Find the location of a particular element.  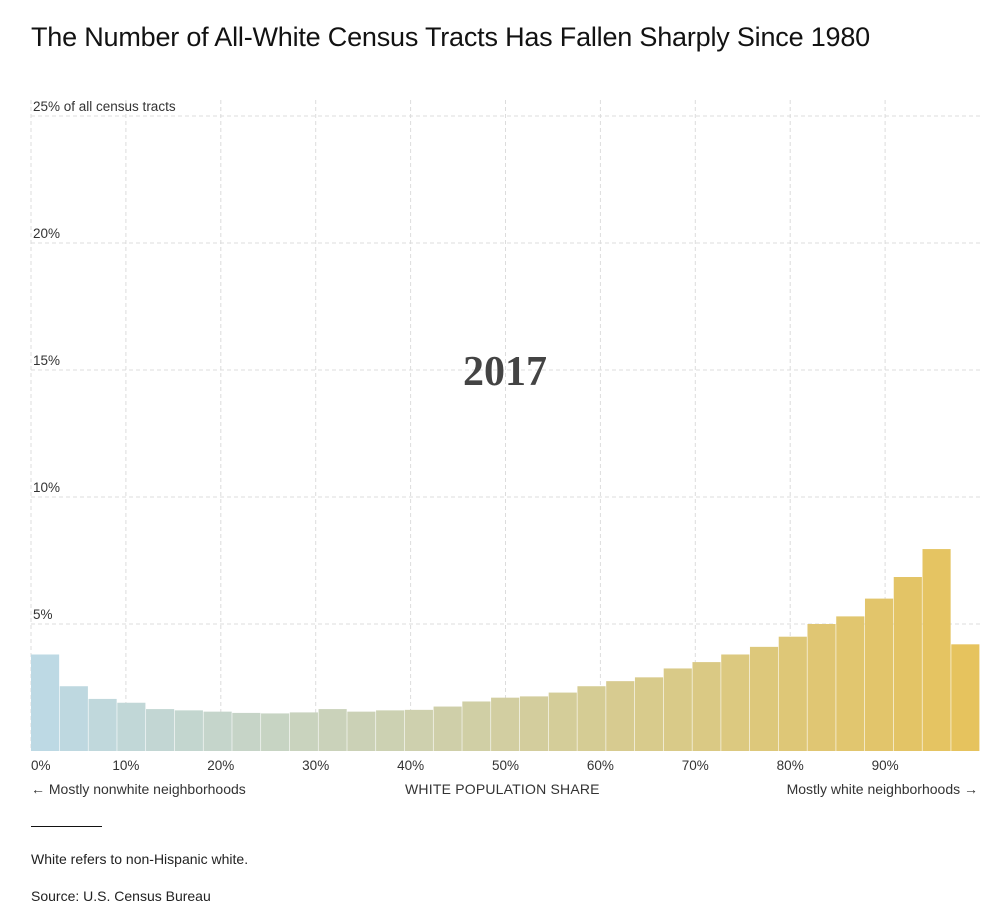

x-tick-label: 50% is located at coordinates (505, 765).